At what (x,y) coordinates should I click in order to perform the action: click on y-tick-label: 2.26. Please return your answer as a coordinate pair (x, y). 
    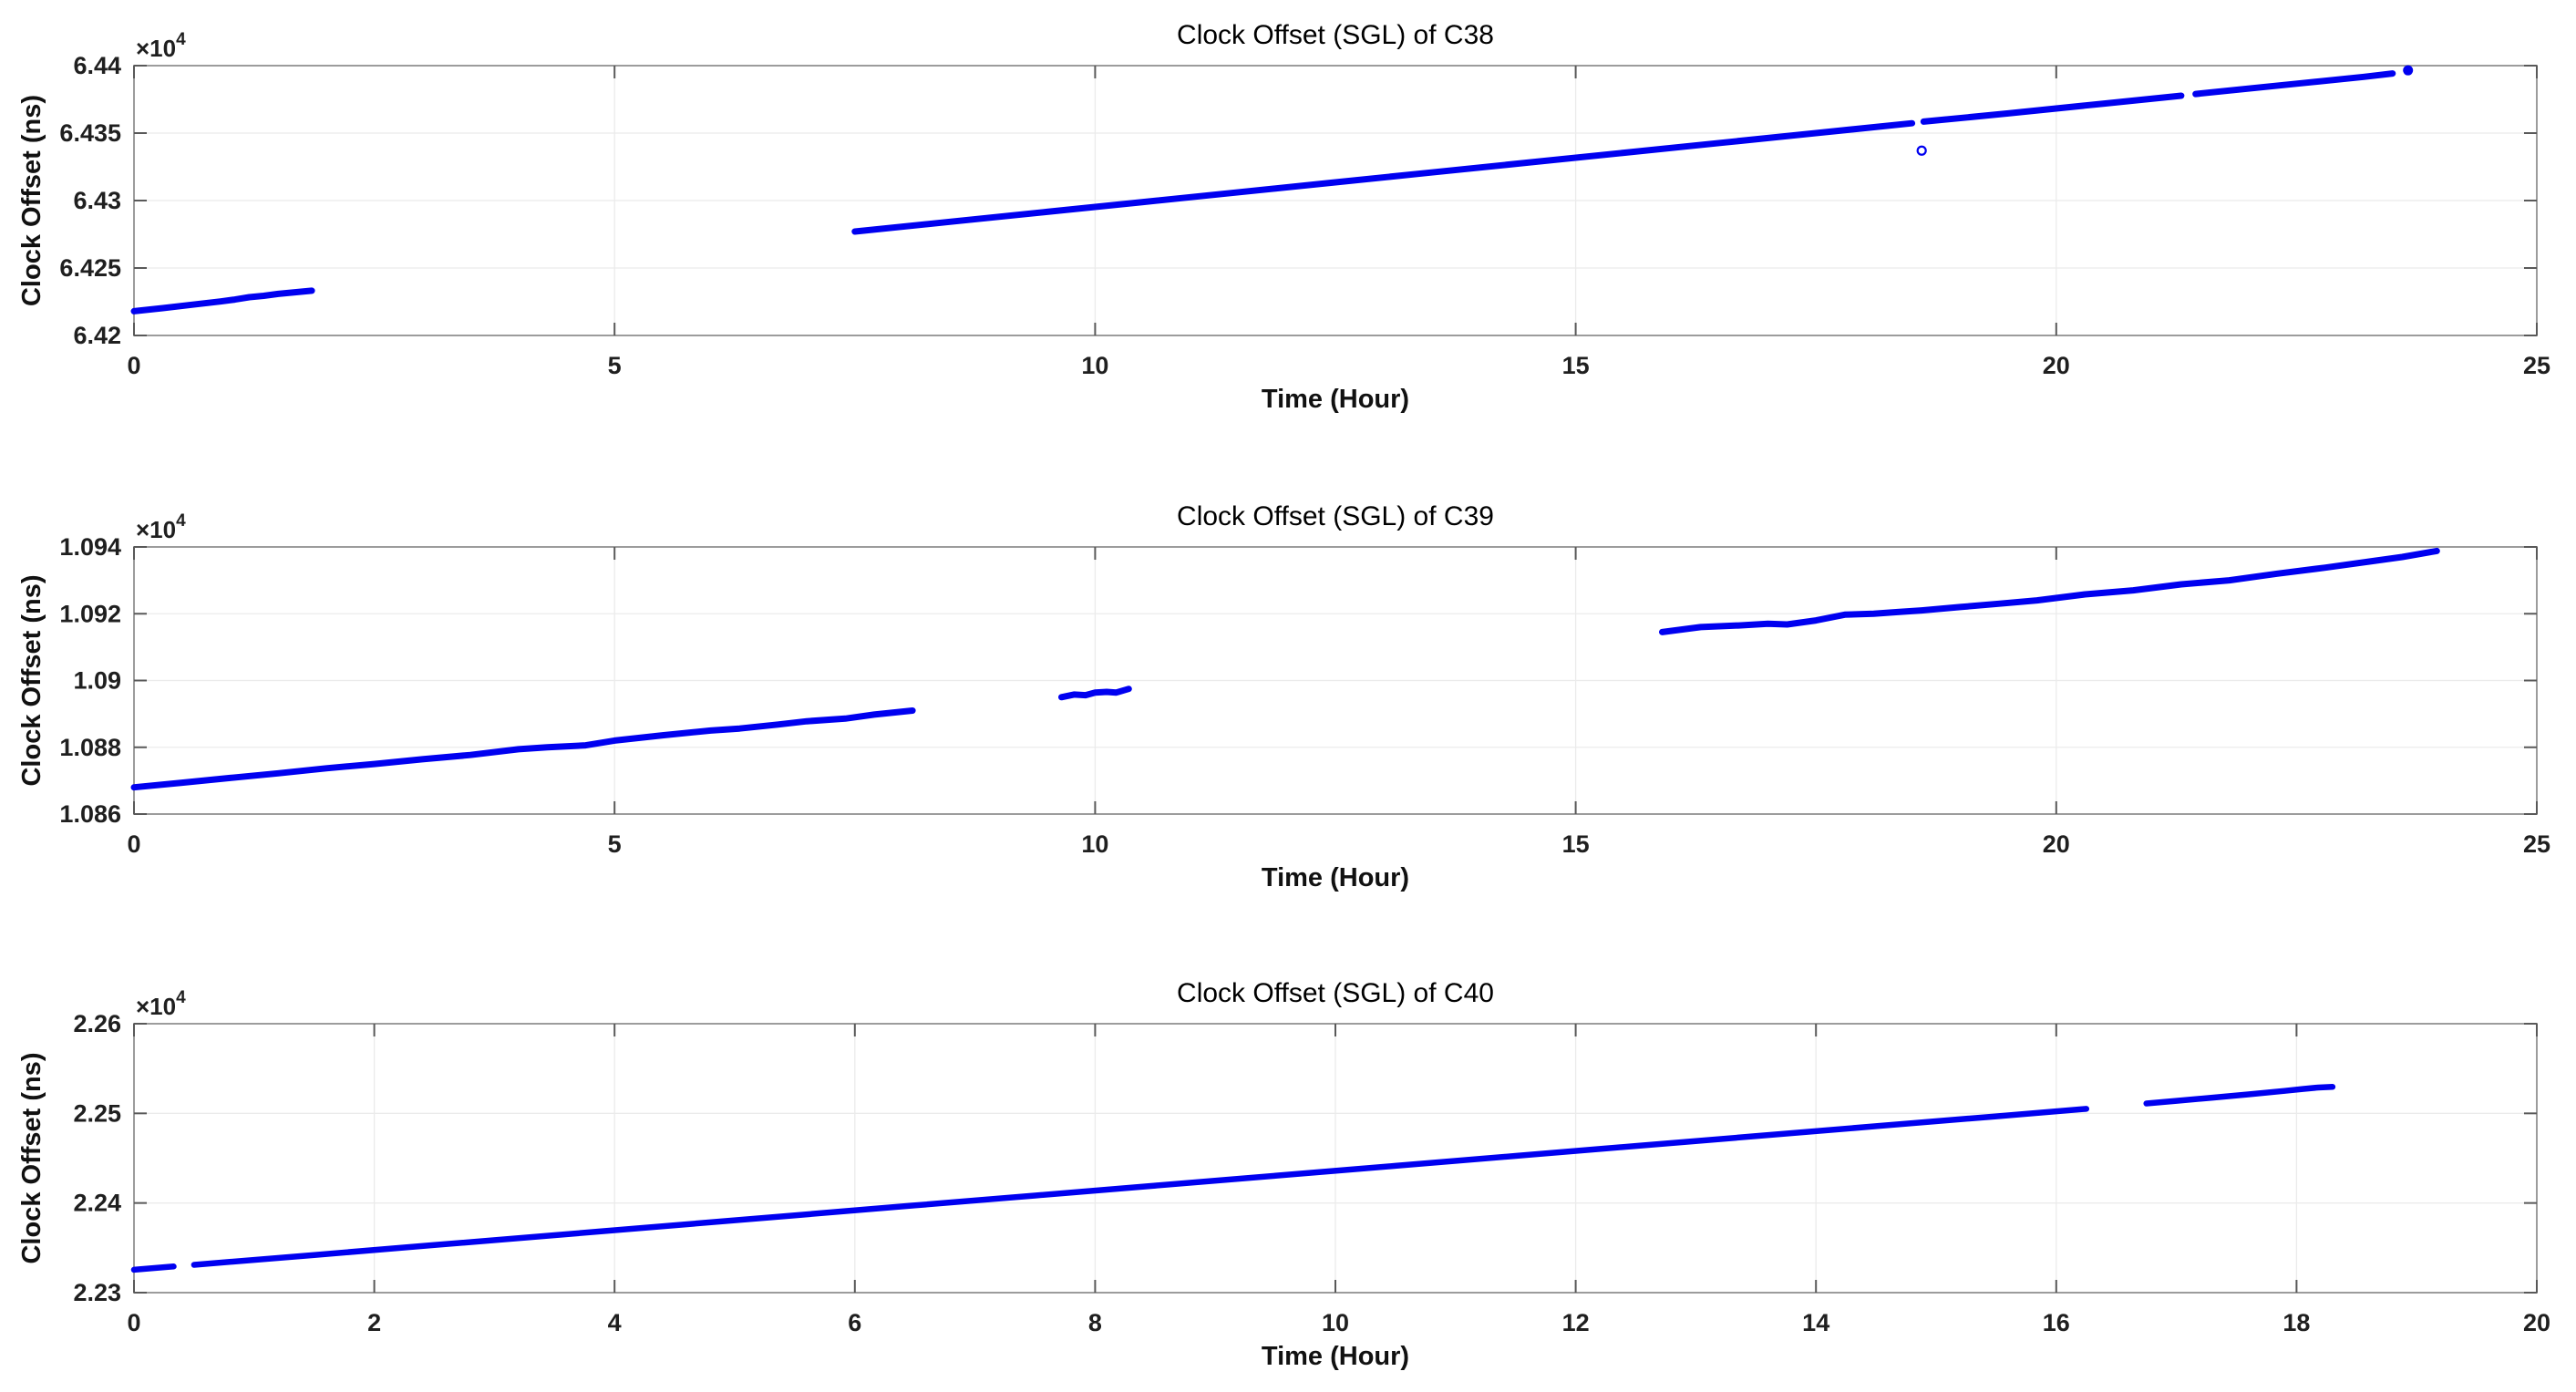
    Looking at the image, I should click on (97, 1024).